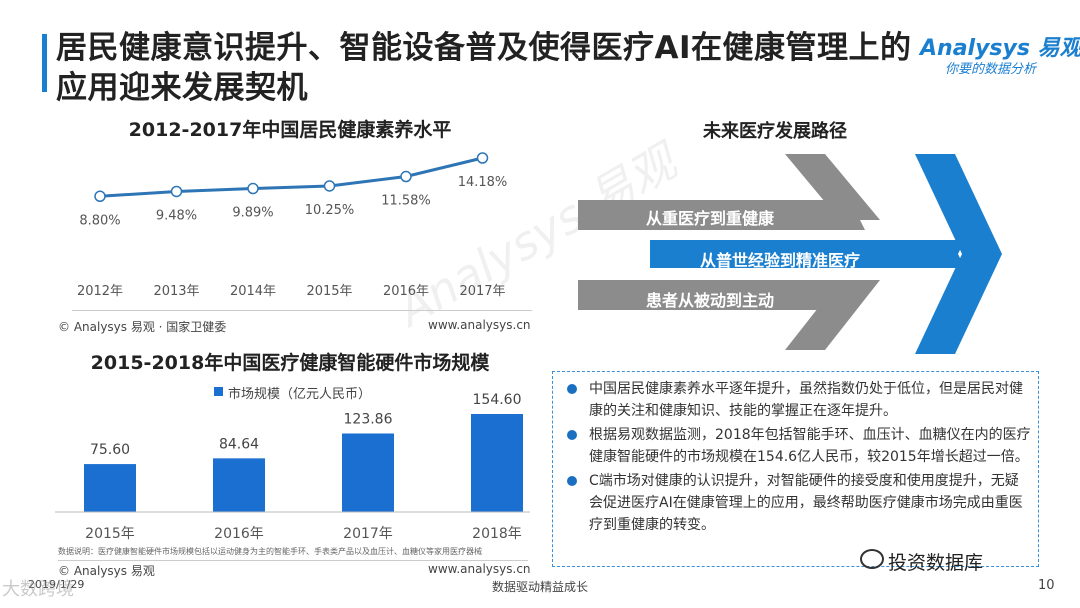 This screenshot has height=608, width=1080. Describe the element at coordinates (100, 291) in the screenshot. I see `line-x-tick: 2012年` at that location.